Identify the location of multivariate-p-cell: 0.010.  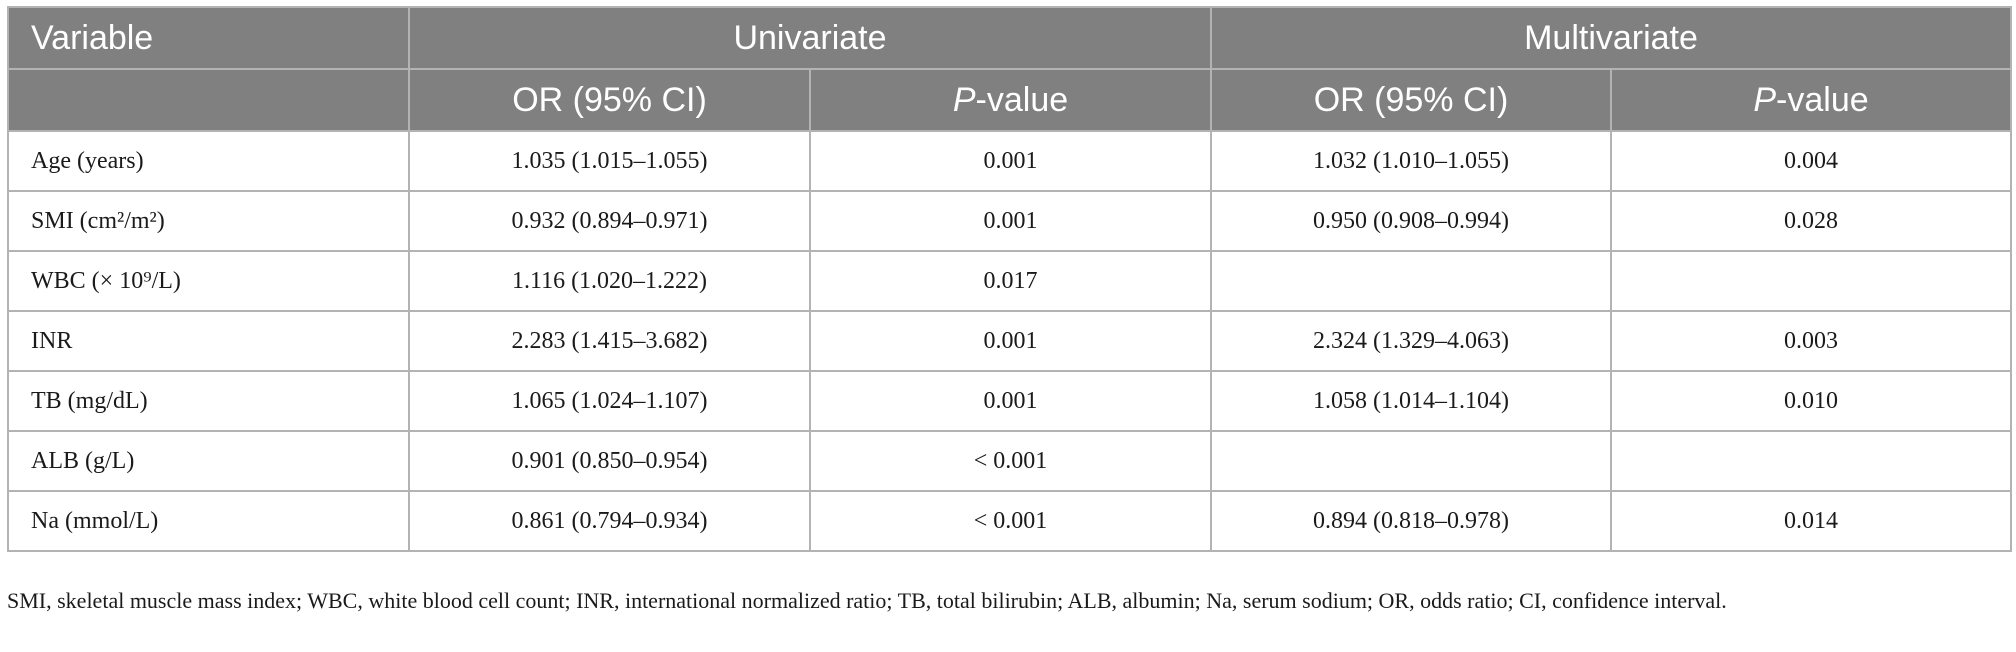
(1811, 401).